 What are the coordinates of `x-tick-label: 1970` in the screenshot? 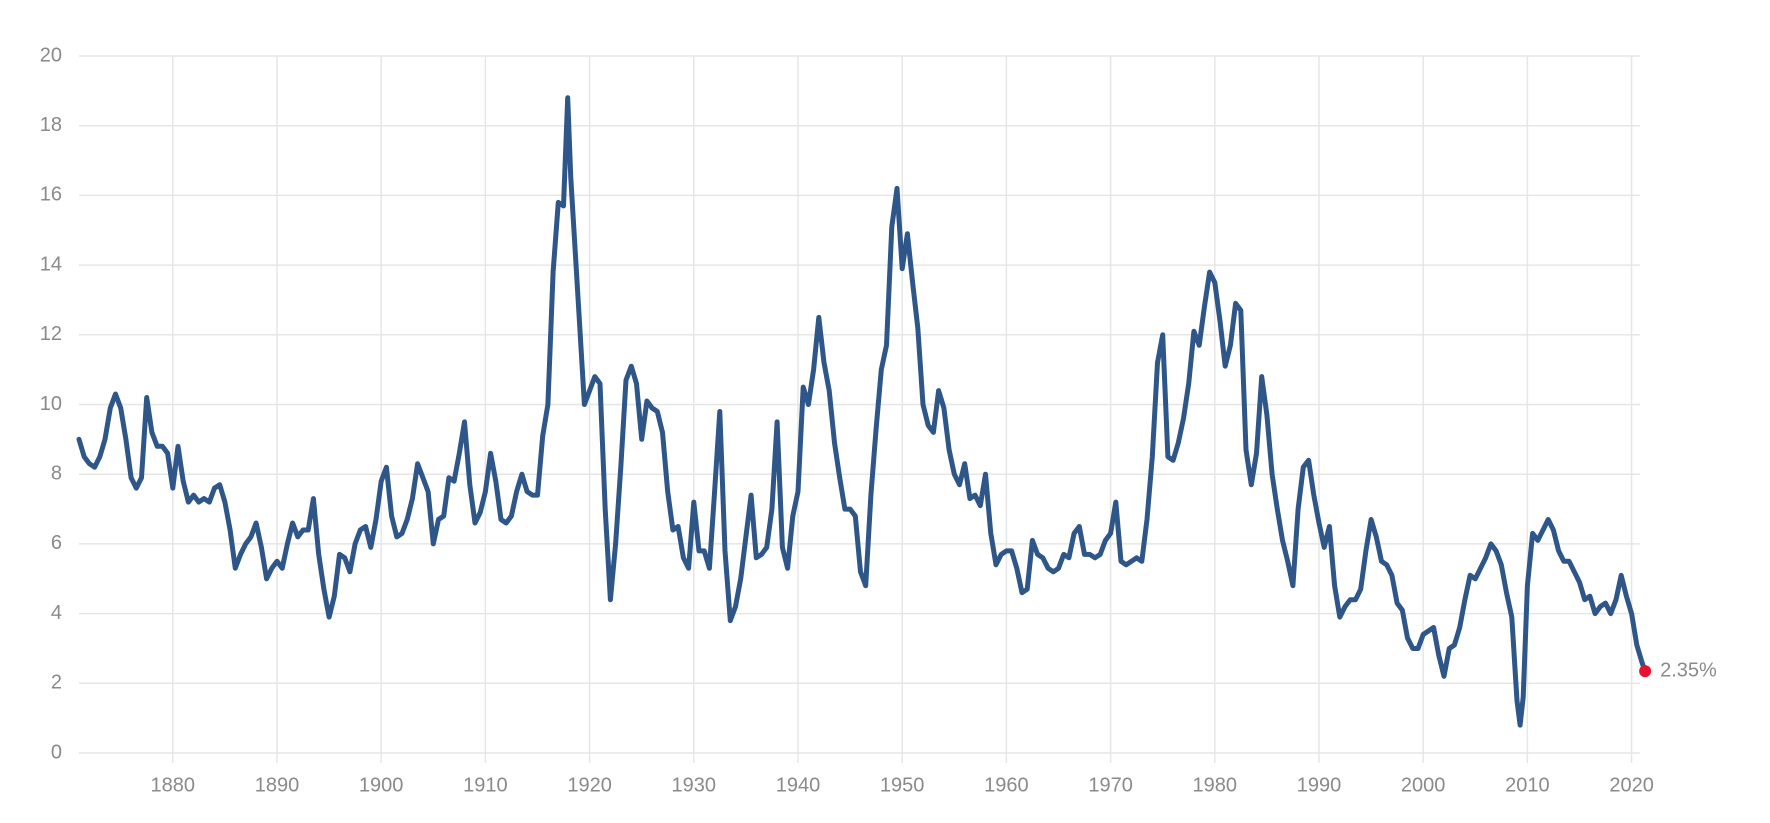 It's located at (1110, 785).